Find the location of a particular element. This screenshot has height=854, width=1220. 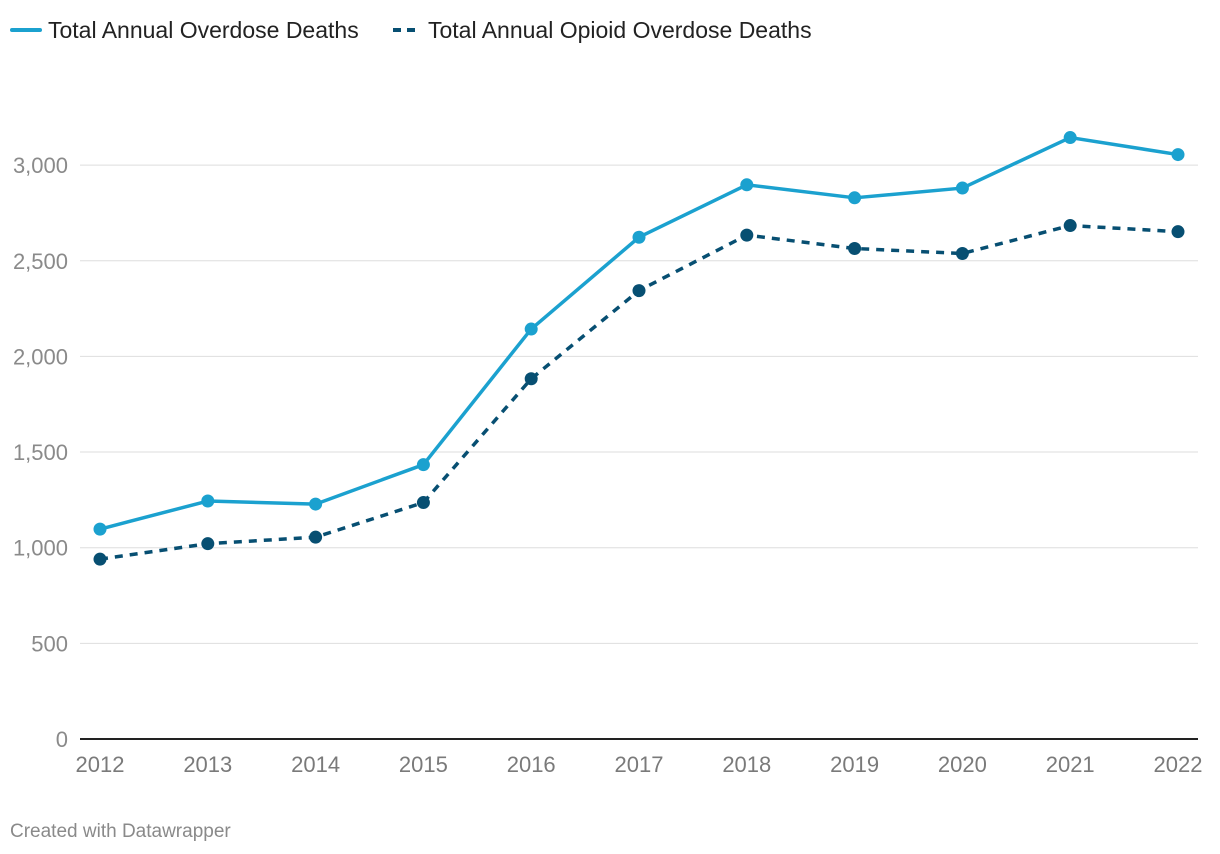

legend-item-overdose: Total Annual Overdose Deaths is located at coordinates (184, 30).